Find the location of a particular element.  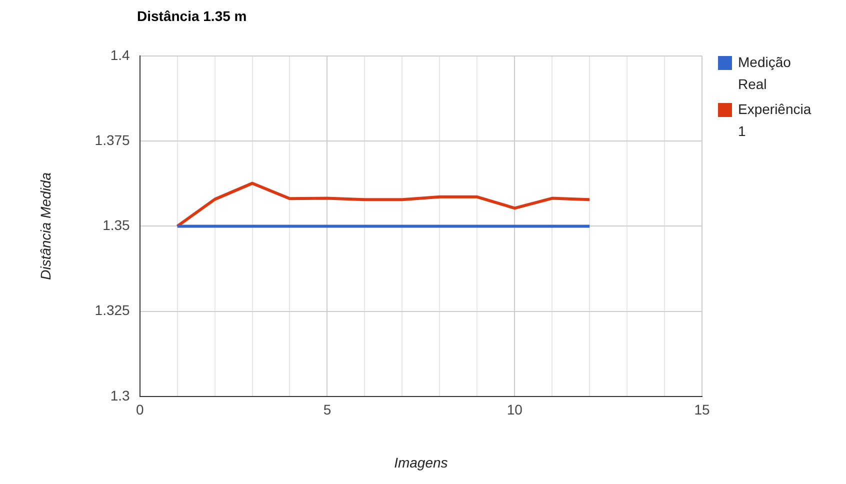

chart-title: Distância 1.35 m is located at coordinates (192, 16).